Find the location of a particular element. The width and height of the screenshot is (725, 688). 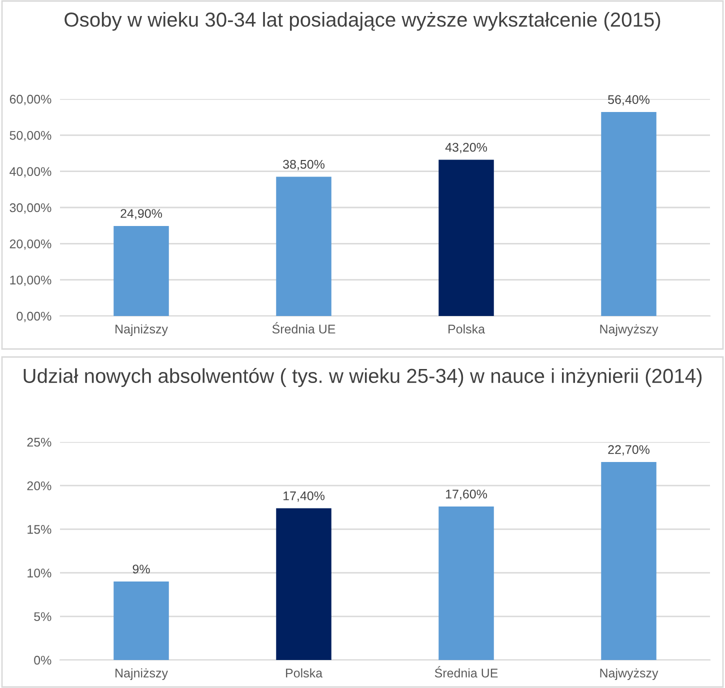

chart-title: Udział nowych absolwentów ( tys. w wieku 25-34) w nauce i inżynierii (2014) is located at coordinates (363, 378).